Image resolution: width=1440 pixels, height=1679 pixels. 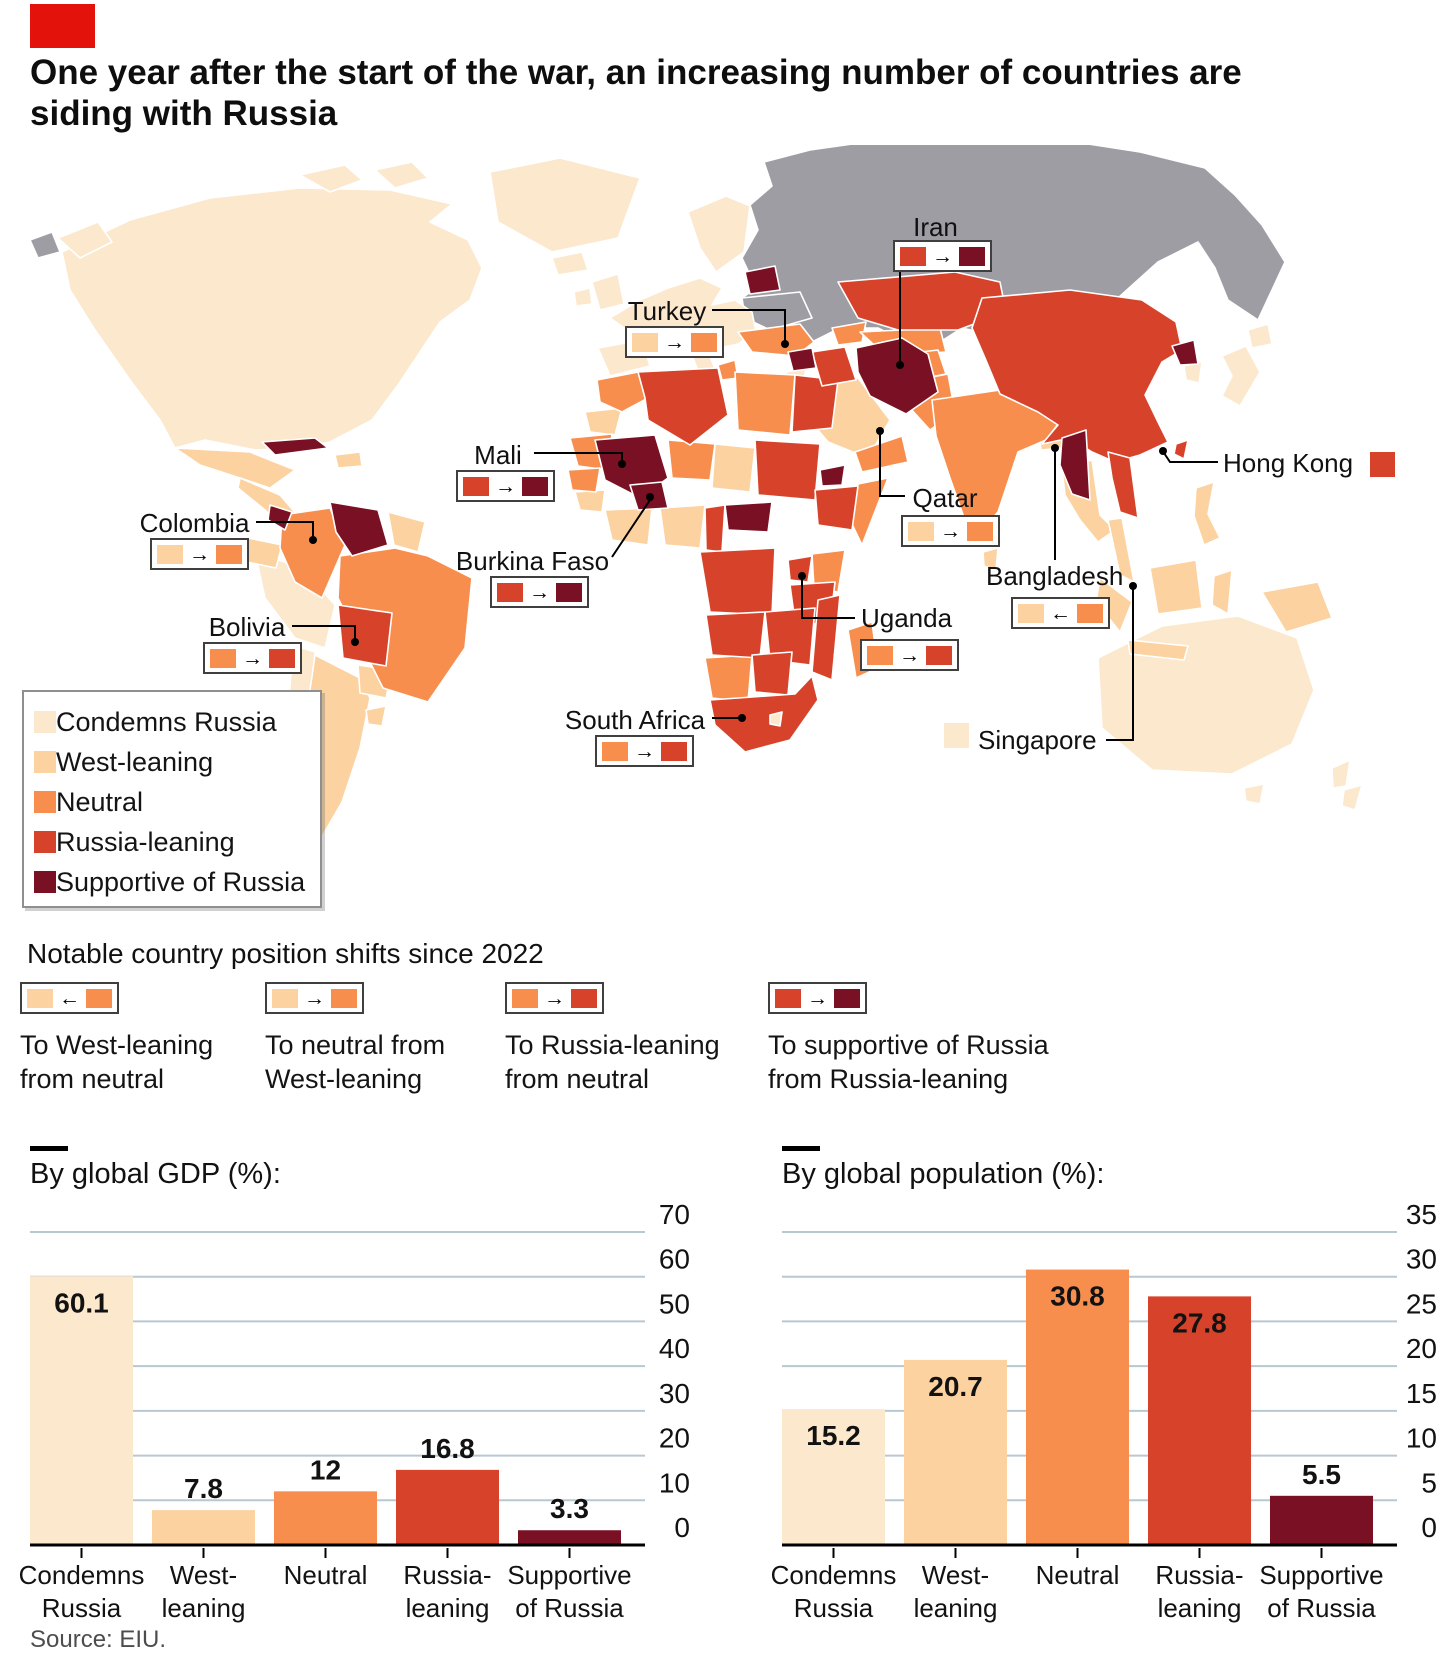 I want to click on legend-item-russia: Russia-leaning, so click(x=177, y=842).